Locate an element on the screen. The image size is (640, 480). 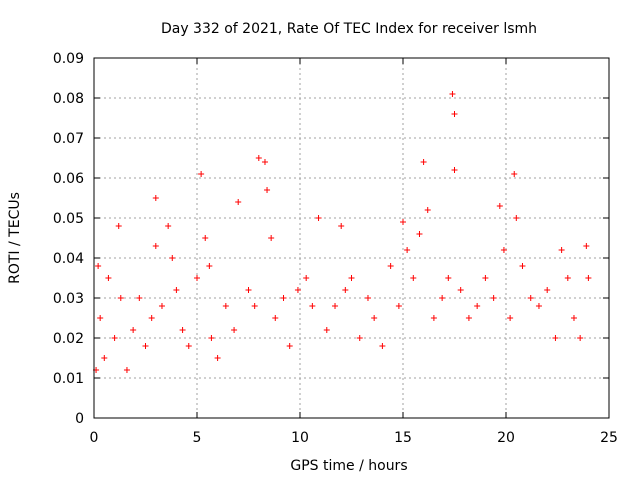
y-tick-label: 0.05 is located at coordinates (68, 219).